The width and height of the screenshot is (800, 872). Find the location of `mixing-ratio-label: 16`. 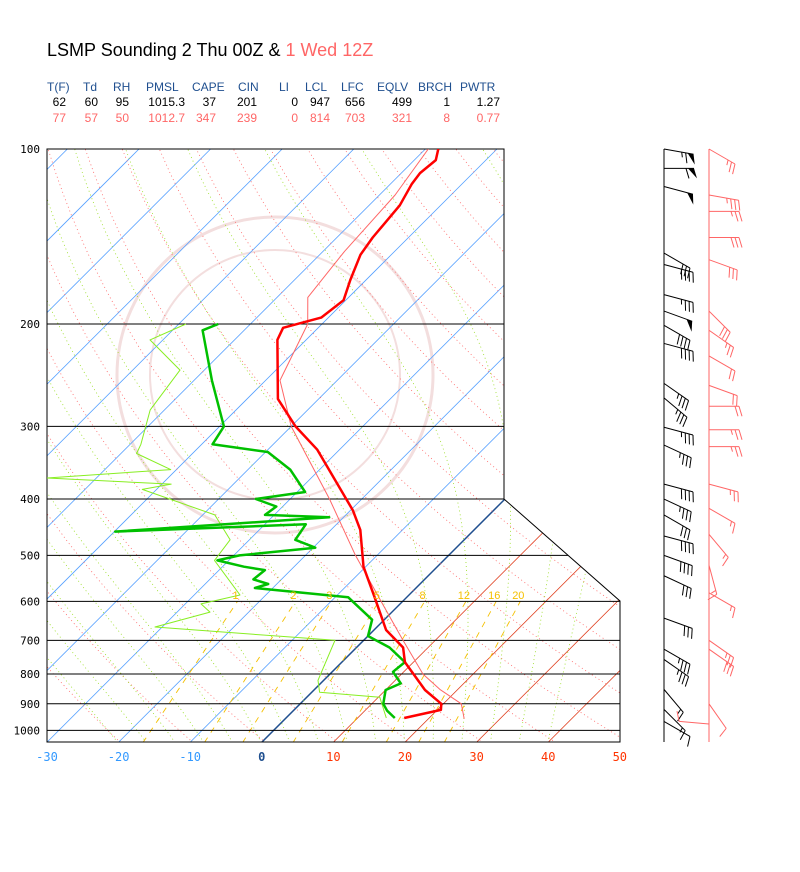

mixing-ratio-label: 16 is located at coordinates (494, 596).